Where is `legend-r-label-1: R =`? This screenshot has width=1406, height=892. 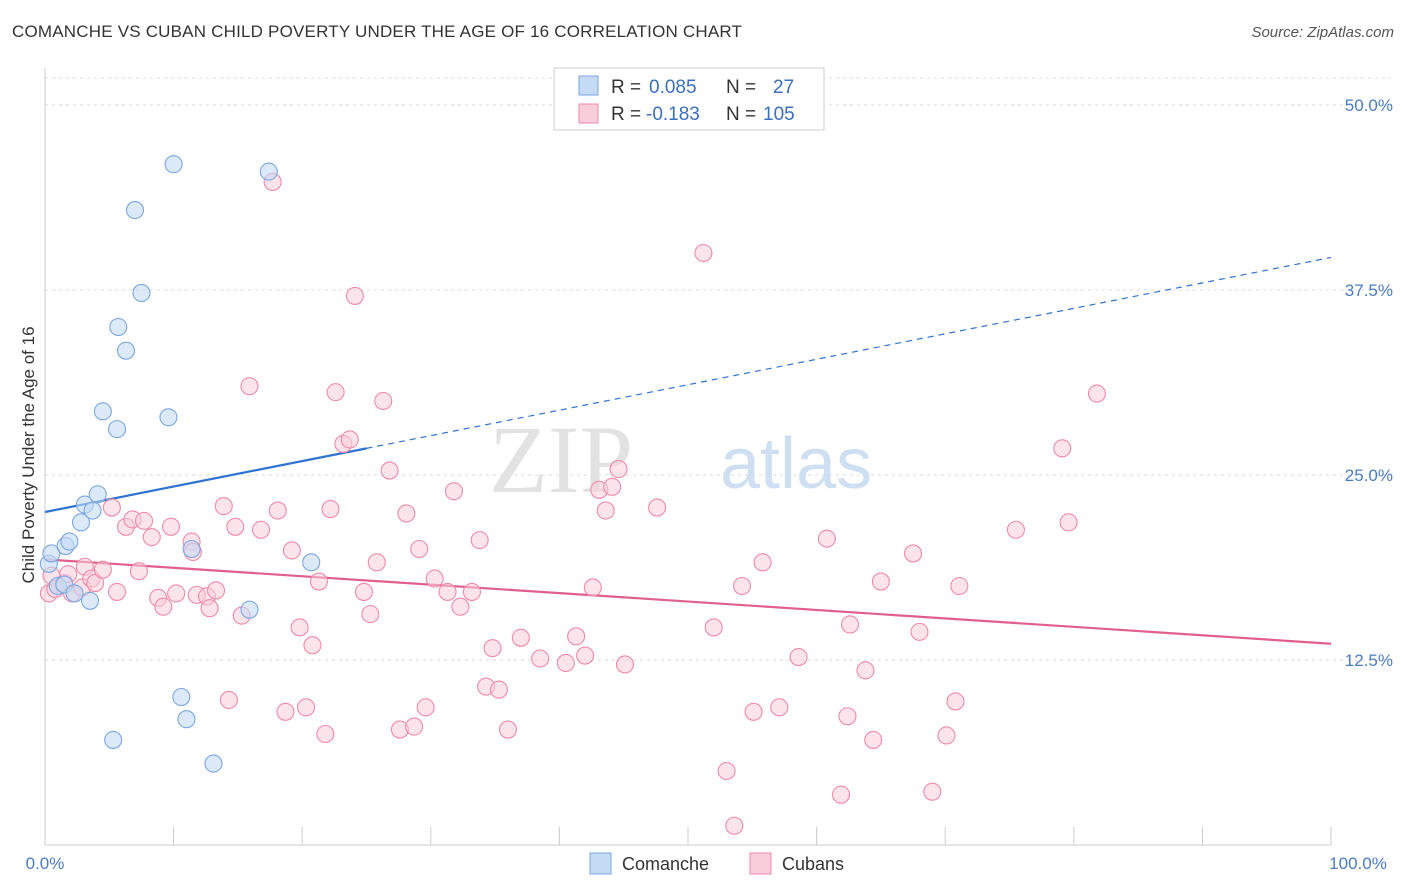 legend-r-label-1: R = is located at coordinates (626, 87).